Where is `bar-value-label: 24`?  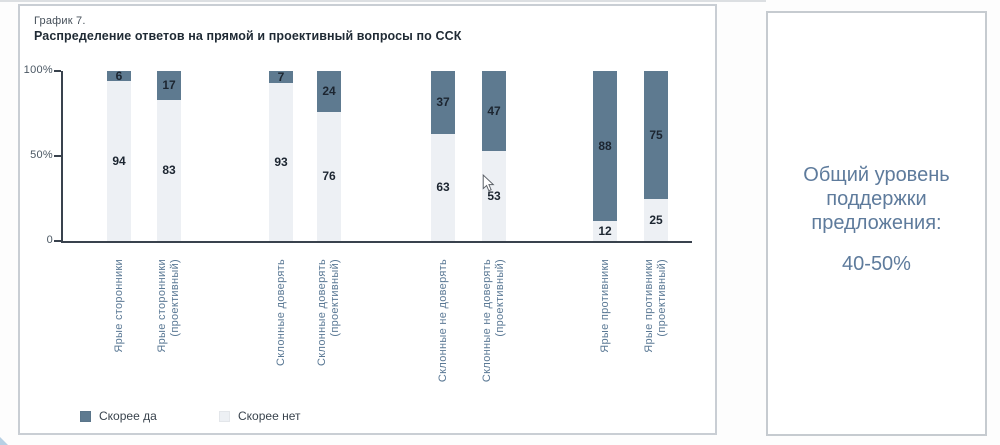 bar-value-label: 24 is located at coordinates (329, 91).